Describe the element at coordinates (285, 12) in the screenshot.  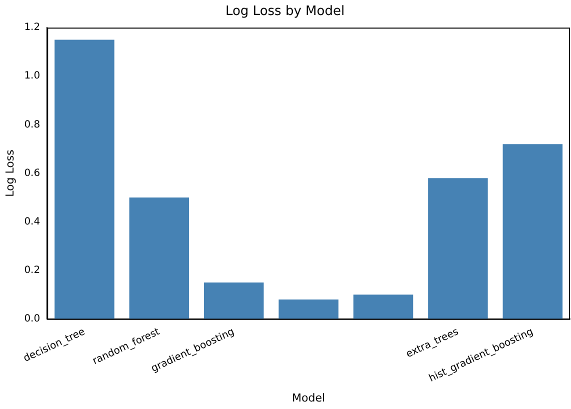
I see `chart-title: Log Loss by Model` at that location.